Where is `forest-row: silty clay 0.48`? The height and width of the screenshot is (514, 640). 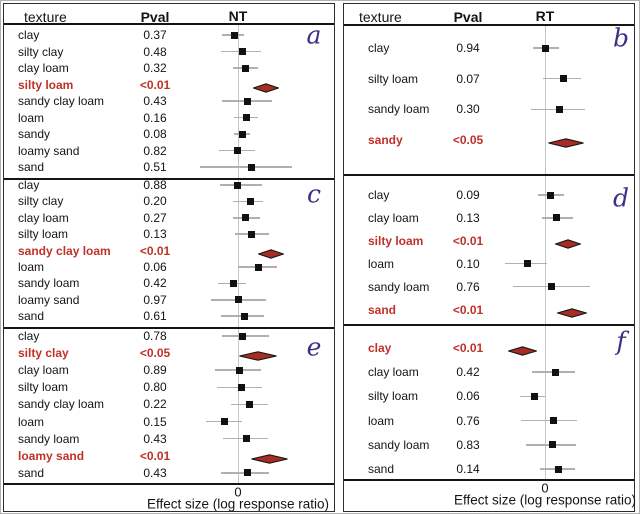 forest-row: silty clay 0.48 is located at coordinates (169, 52).